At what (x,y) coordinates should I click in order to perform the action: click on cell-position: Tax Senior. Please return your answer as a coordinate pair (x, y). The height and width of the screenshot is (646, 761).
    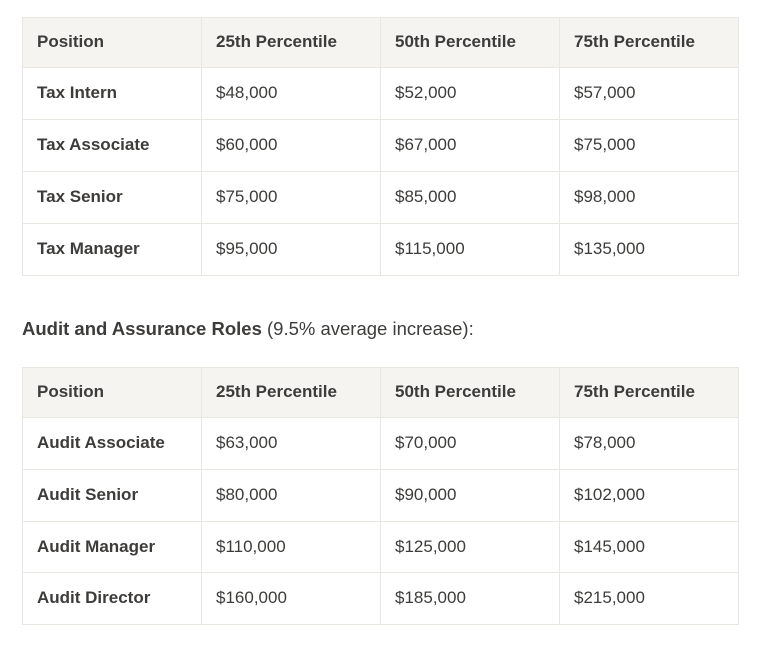
    Looking at the image, I should click on (112, 197).